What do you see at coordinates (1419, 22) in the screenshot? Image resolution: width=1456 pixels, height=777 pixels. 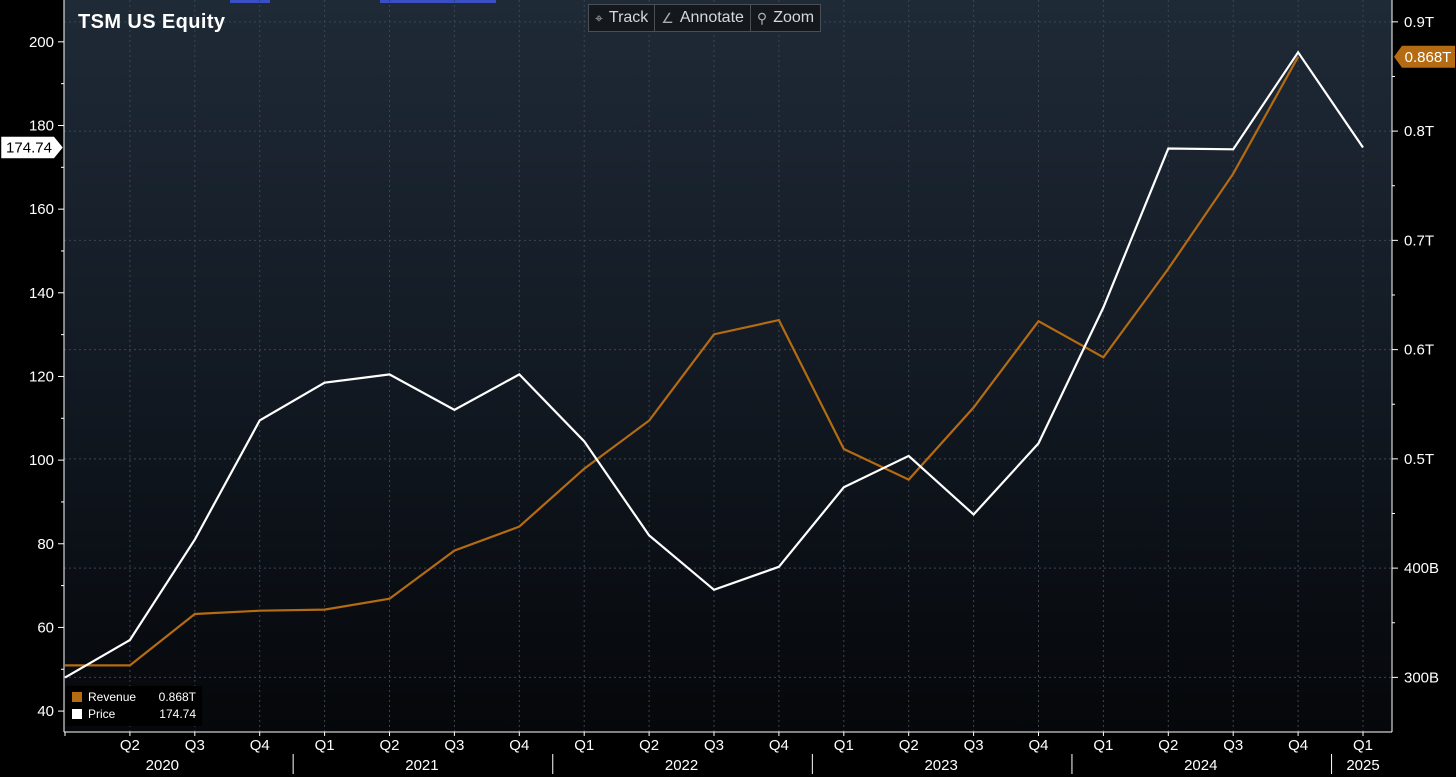 I see `right-tick-label: 0.9T` at bounding box center [1419, 22].